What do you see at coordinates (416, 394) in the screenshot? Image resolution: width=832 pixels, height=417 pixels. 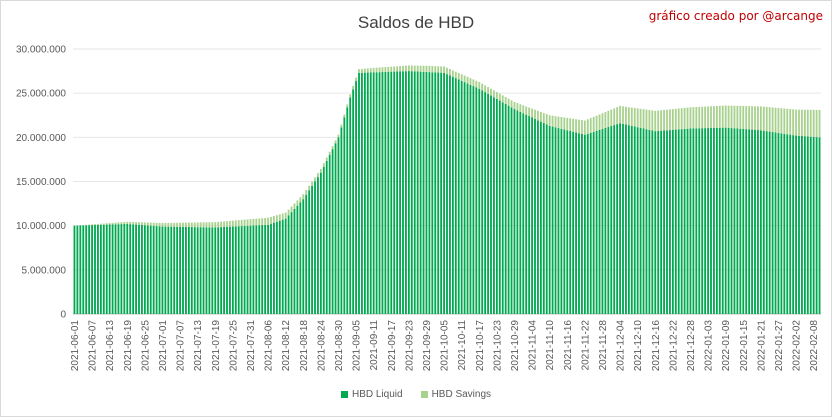 I see `legend: HBD Liquid HBD Savings` at bounding box center [416, 394].